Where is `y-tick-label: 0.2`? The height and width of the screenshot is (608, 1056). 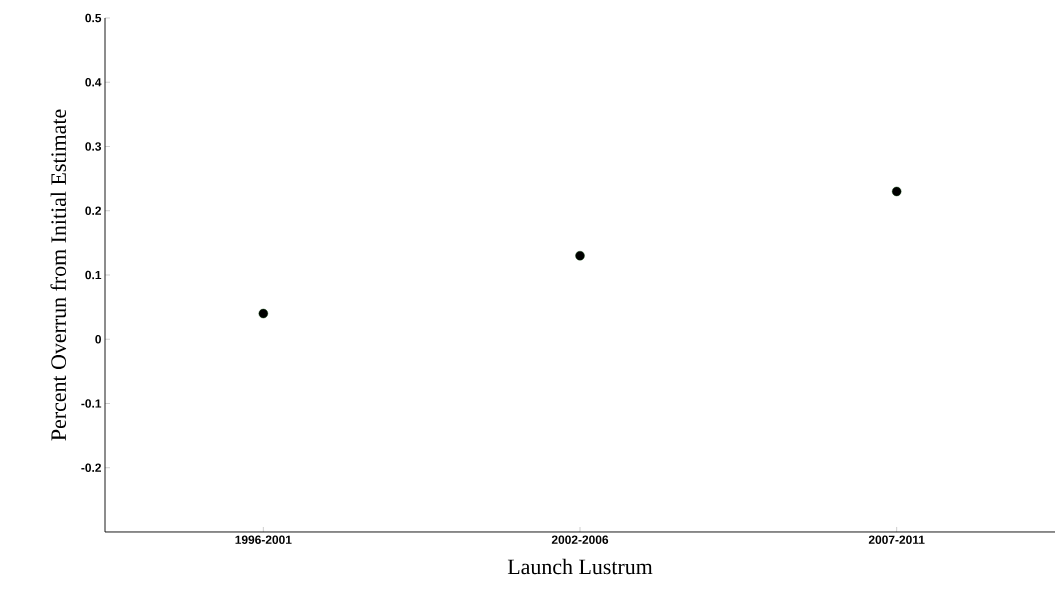
y-tick-label: 0.2 is located at coordinates (93, 210).